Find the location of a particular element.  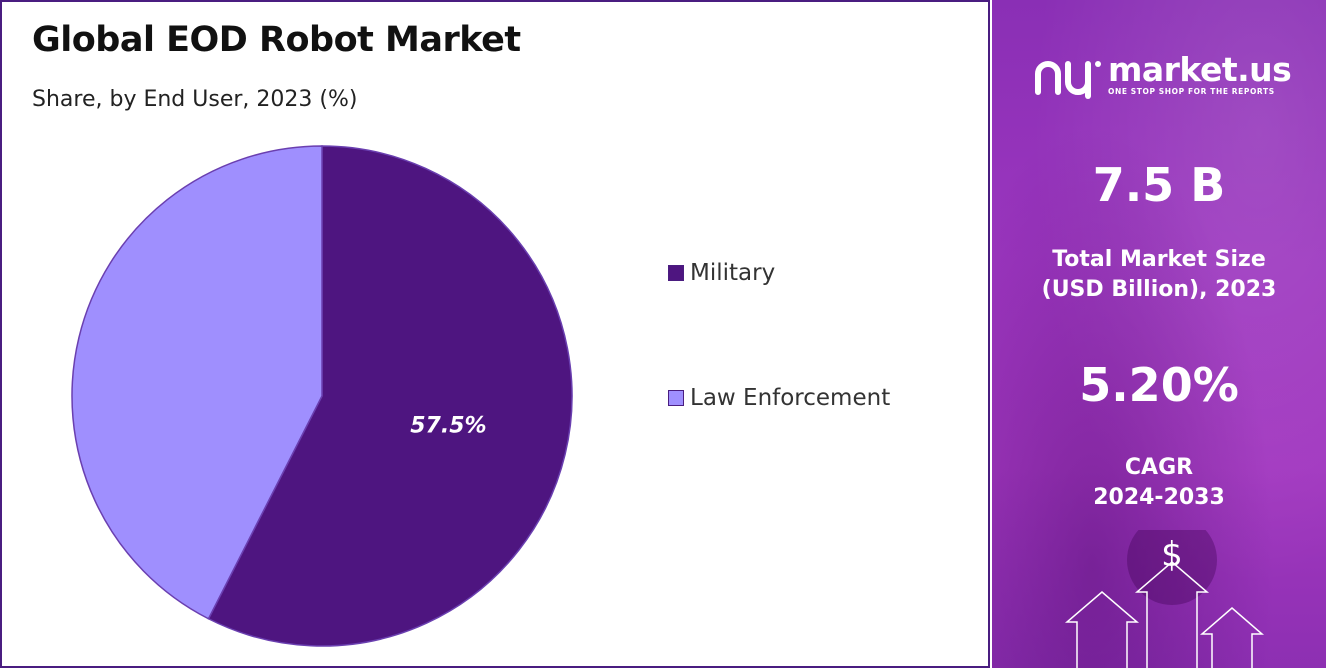

legend-label-law-enforcement: Law Enforcement is located at coordinates (790, 398).